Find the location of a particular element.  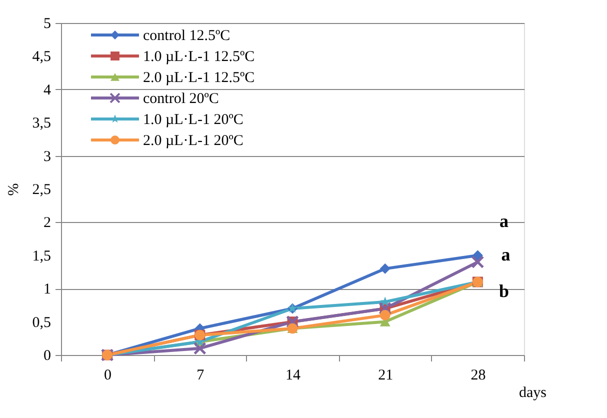

y-tick-label: 0 is located at coordinates (47, 356).